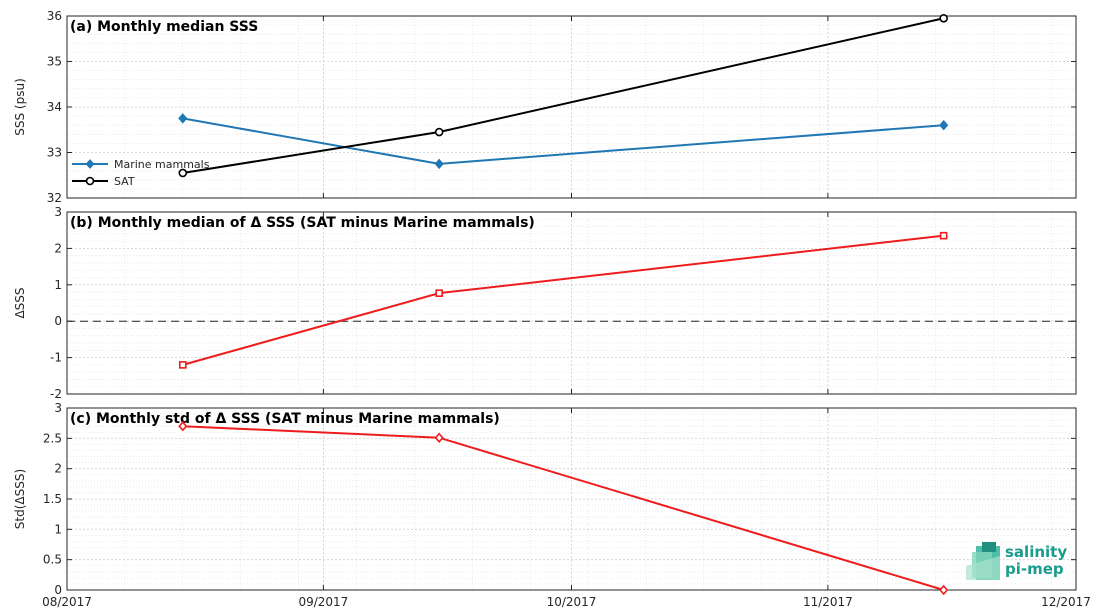 The height and width of the screenshot is (612, 1104). What do you see at coordinates (56, 394) in the screenshot?
I see `y-tick-label: -2` at bounding box center [56, 394].